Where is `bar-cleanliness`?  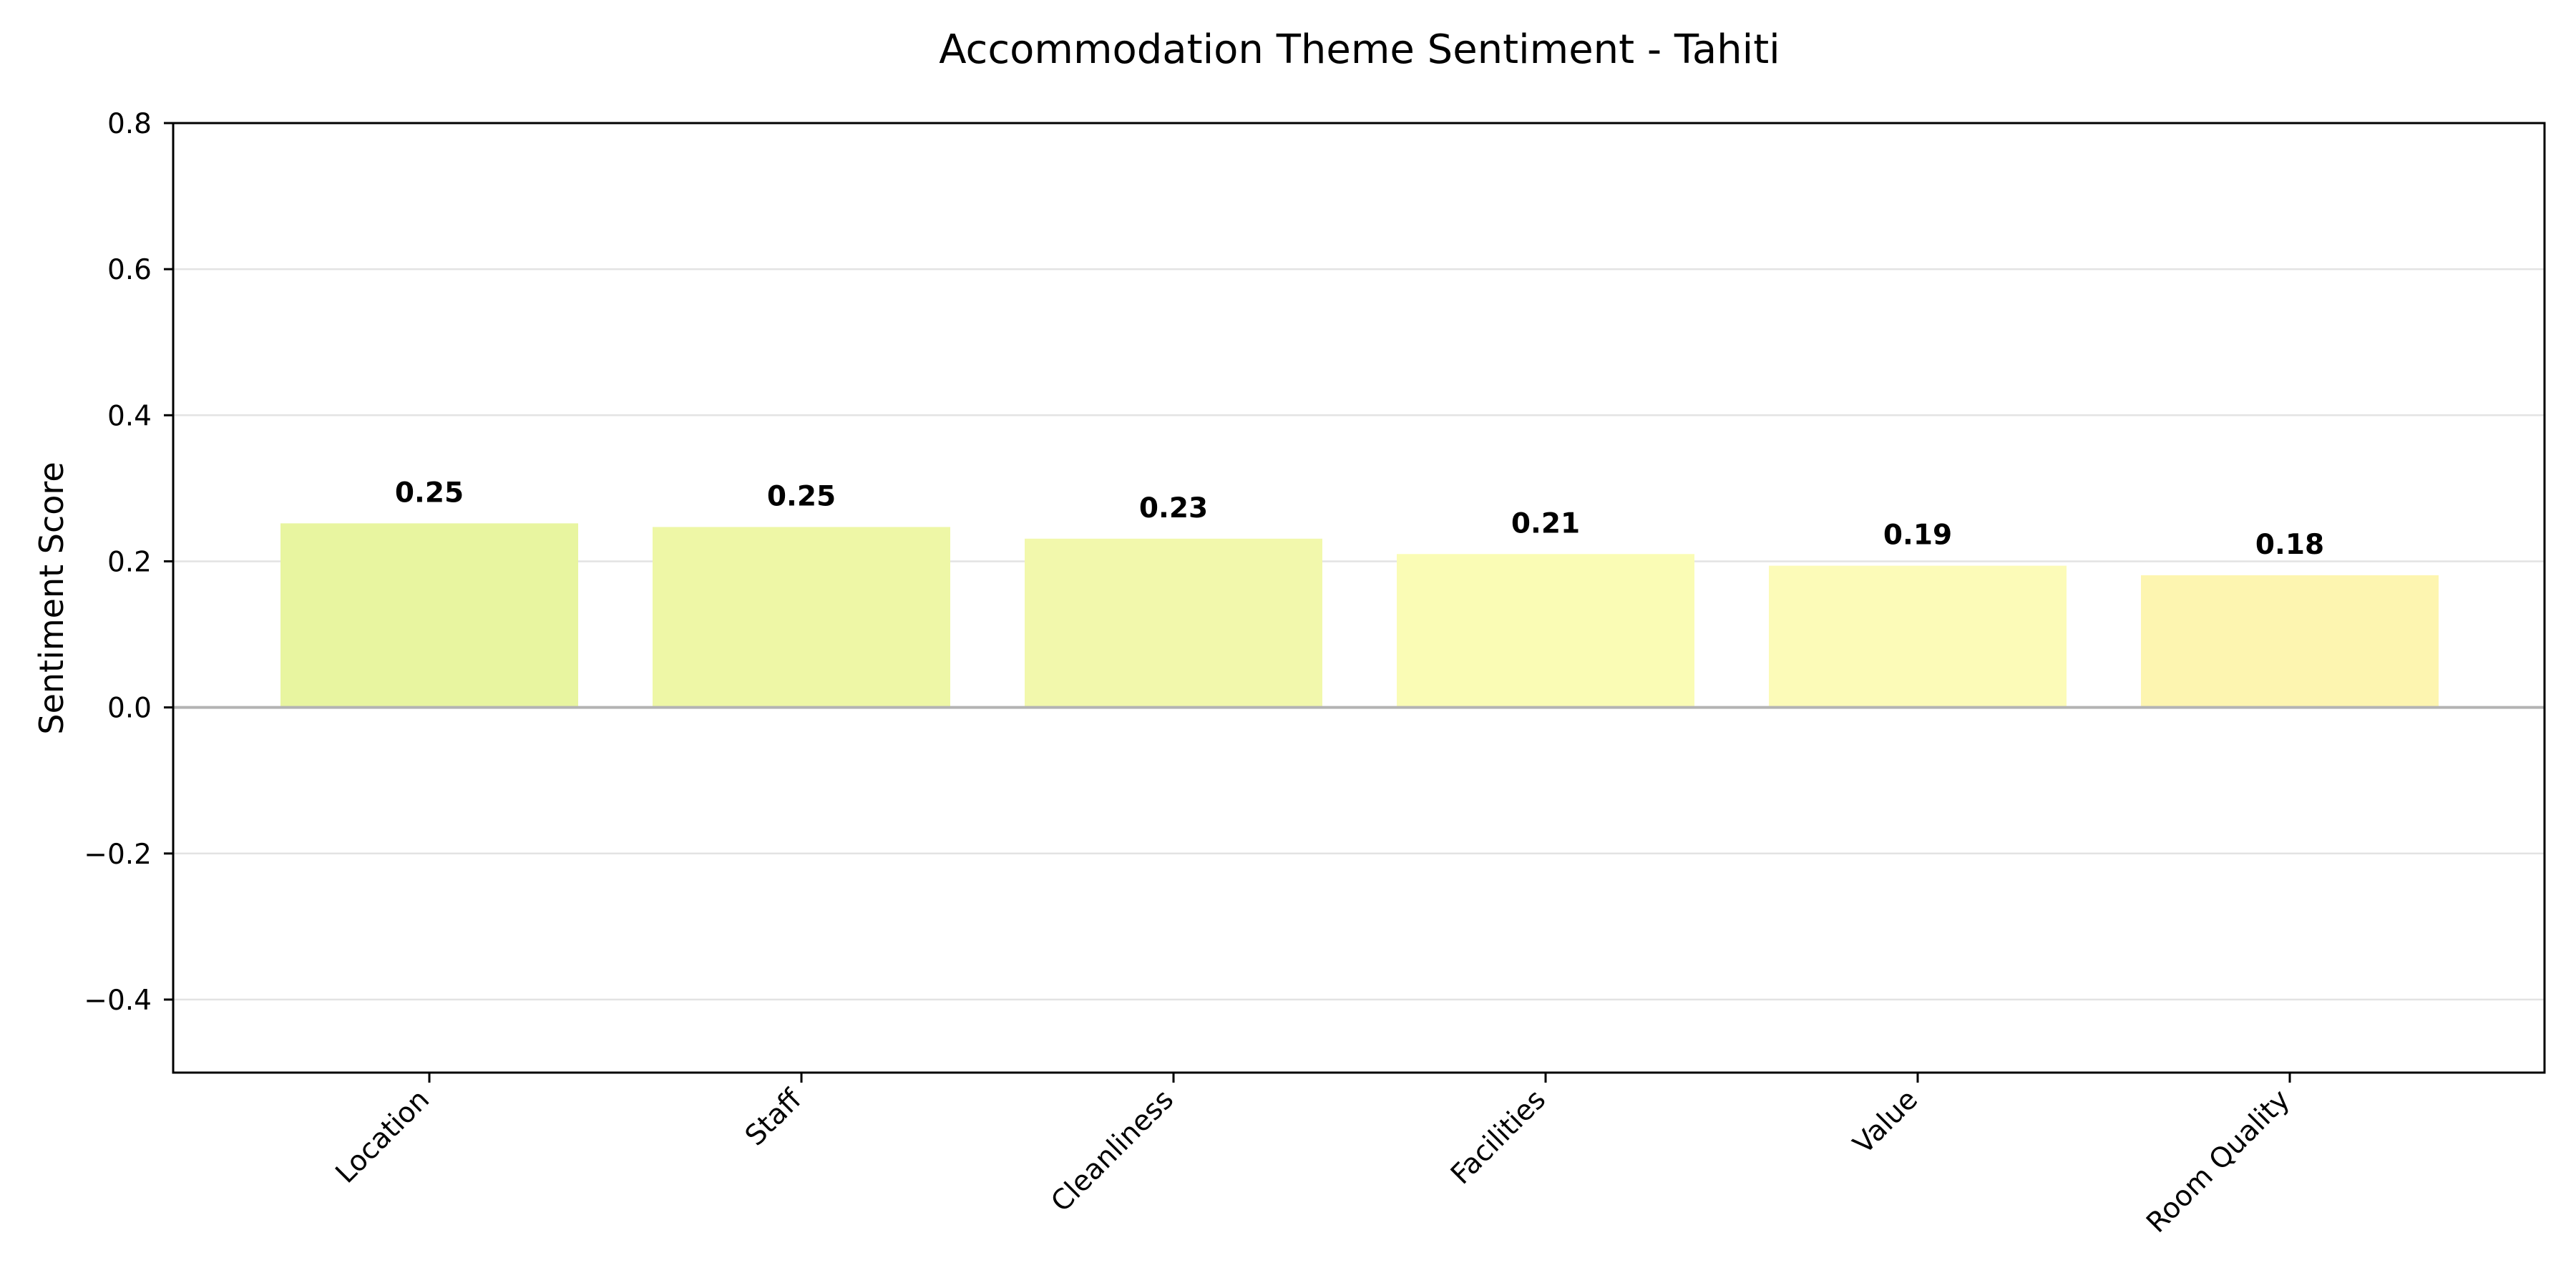 bar-cleanliness is located at coordinates (1173, 623).